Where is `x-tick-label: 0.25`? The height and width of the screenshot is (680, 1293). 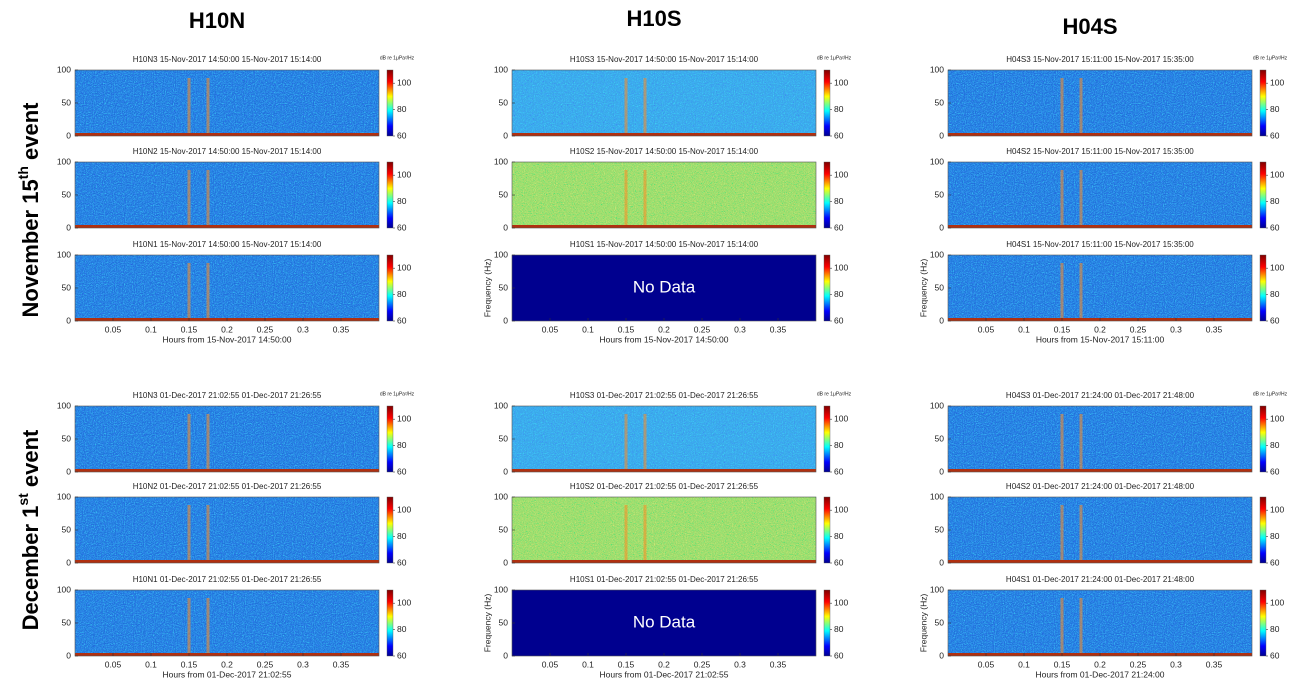 x-tick-label: 0.25 is located at coordinates (702, 664).